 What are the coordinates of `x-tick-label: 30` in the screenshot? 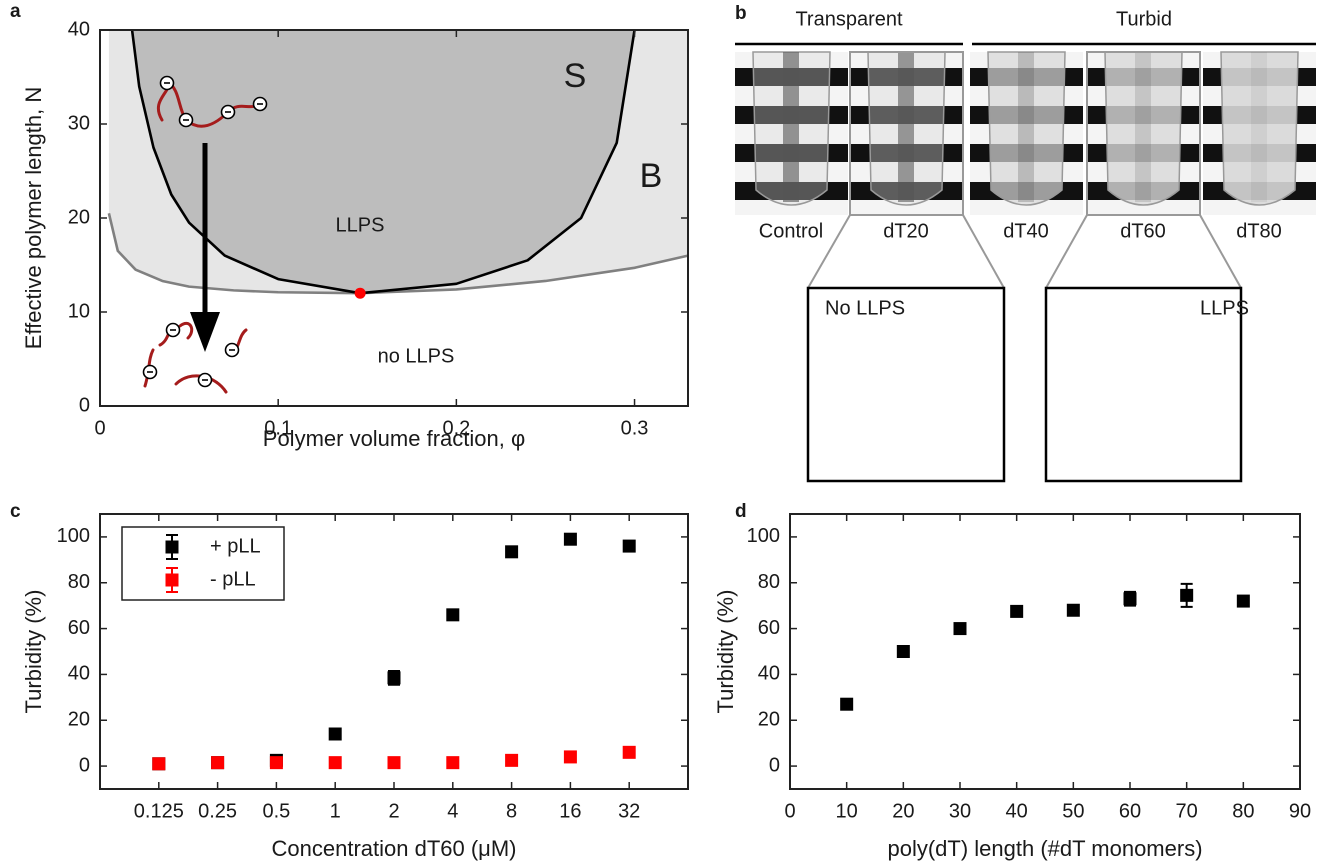 It's located at (960, 811).